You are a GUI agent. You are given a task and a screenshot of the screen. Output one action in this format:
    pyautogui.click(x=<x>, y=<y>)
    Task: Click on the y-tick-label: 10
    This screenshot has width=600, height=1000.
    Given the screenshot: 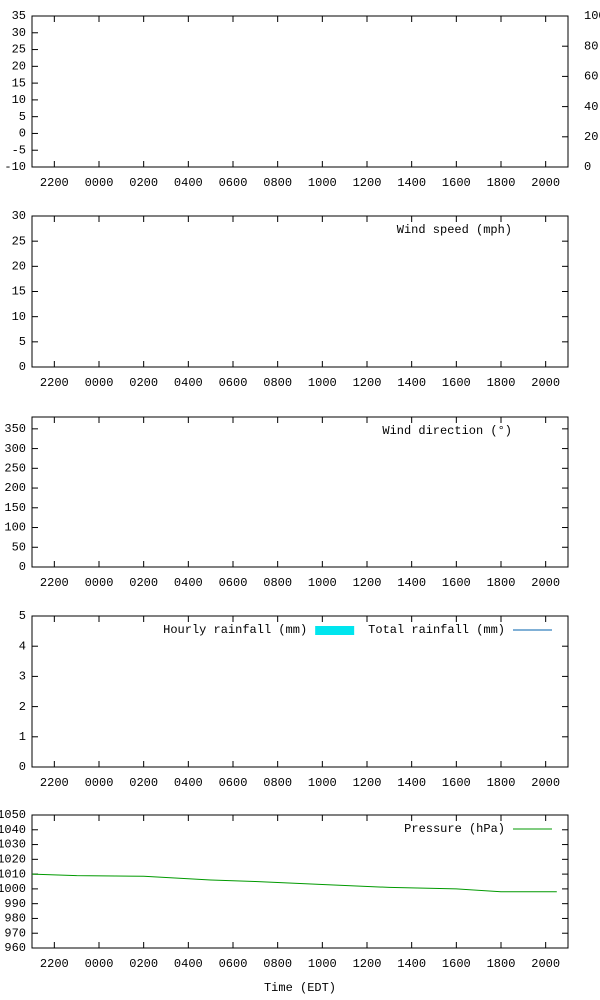 What is the action you would take?
    pyautogui.click(x=19, y=100)
    